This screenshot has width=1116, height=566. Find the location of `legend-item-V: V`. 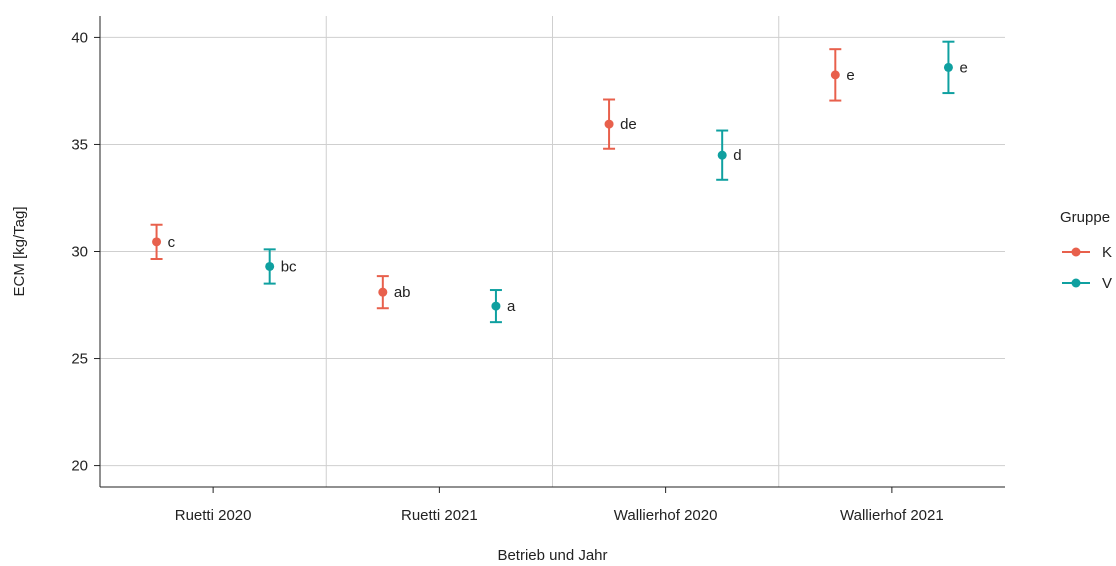

legend-item-V: V is located at coordinates (1087, 283).